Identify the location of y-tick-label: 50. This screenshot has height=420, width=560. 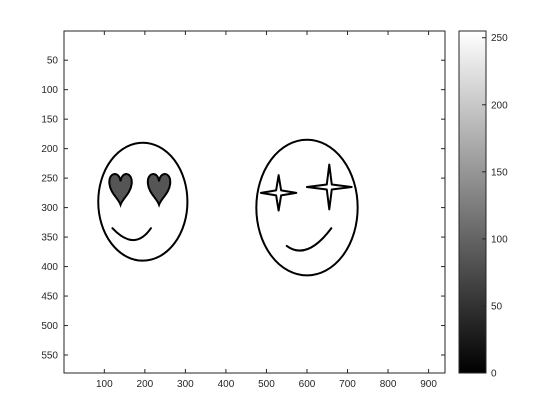
(53, 61).